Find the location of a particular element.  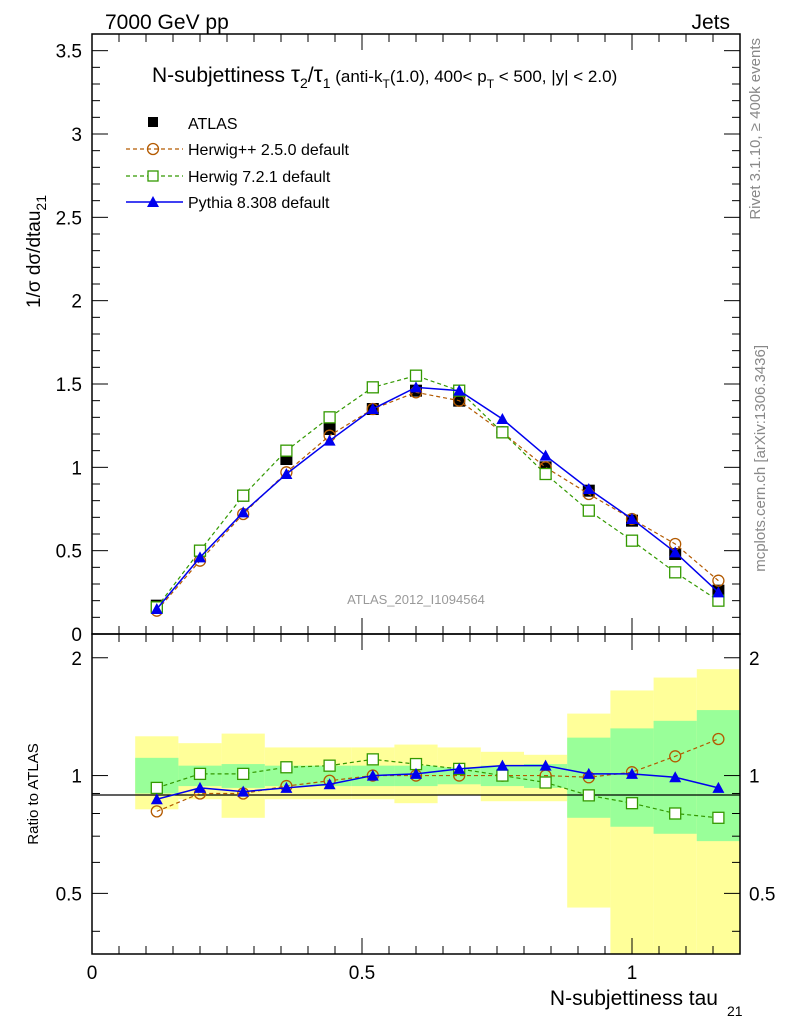

legend-marker-herwig7 is located at coordinates (153, 176).